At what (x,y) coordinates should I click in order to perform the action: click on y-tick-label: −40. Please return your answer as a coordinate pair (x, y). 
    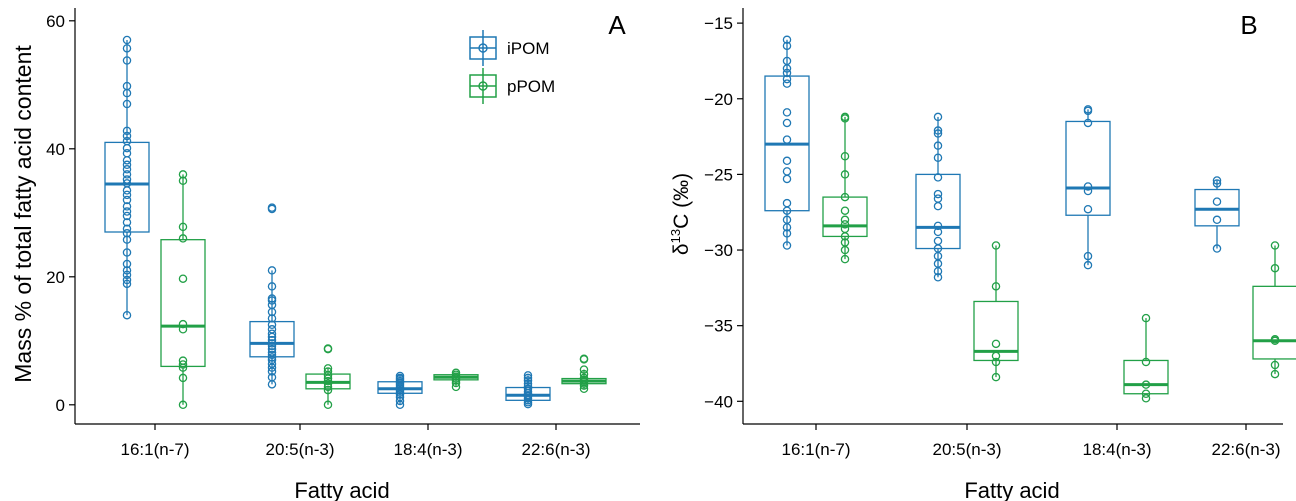
    Looking at the image, I should click on (718, 401).